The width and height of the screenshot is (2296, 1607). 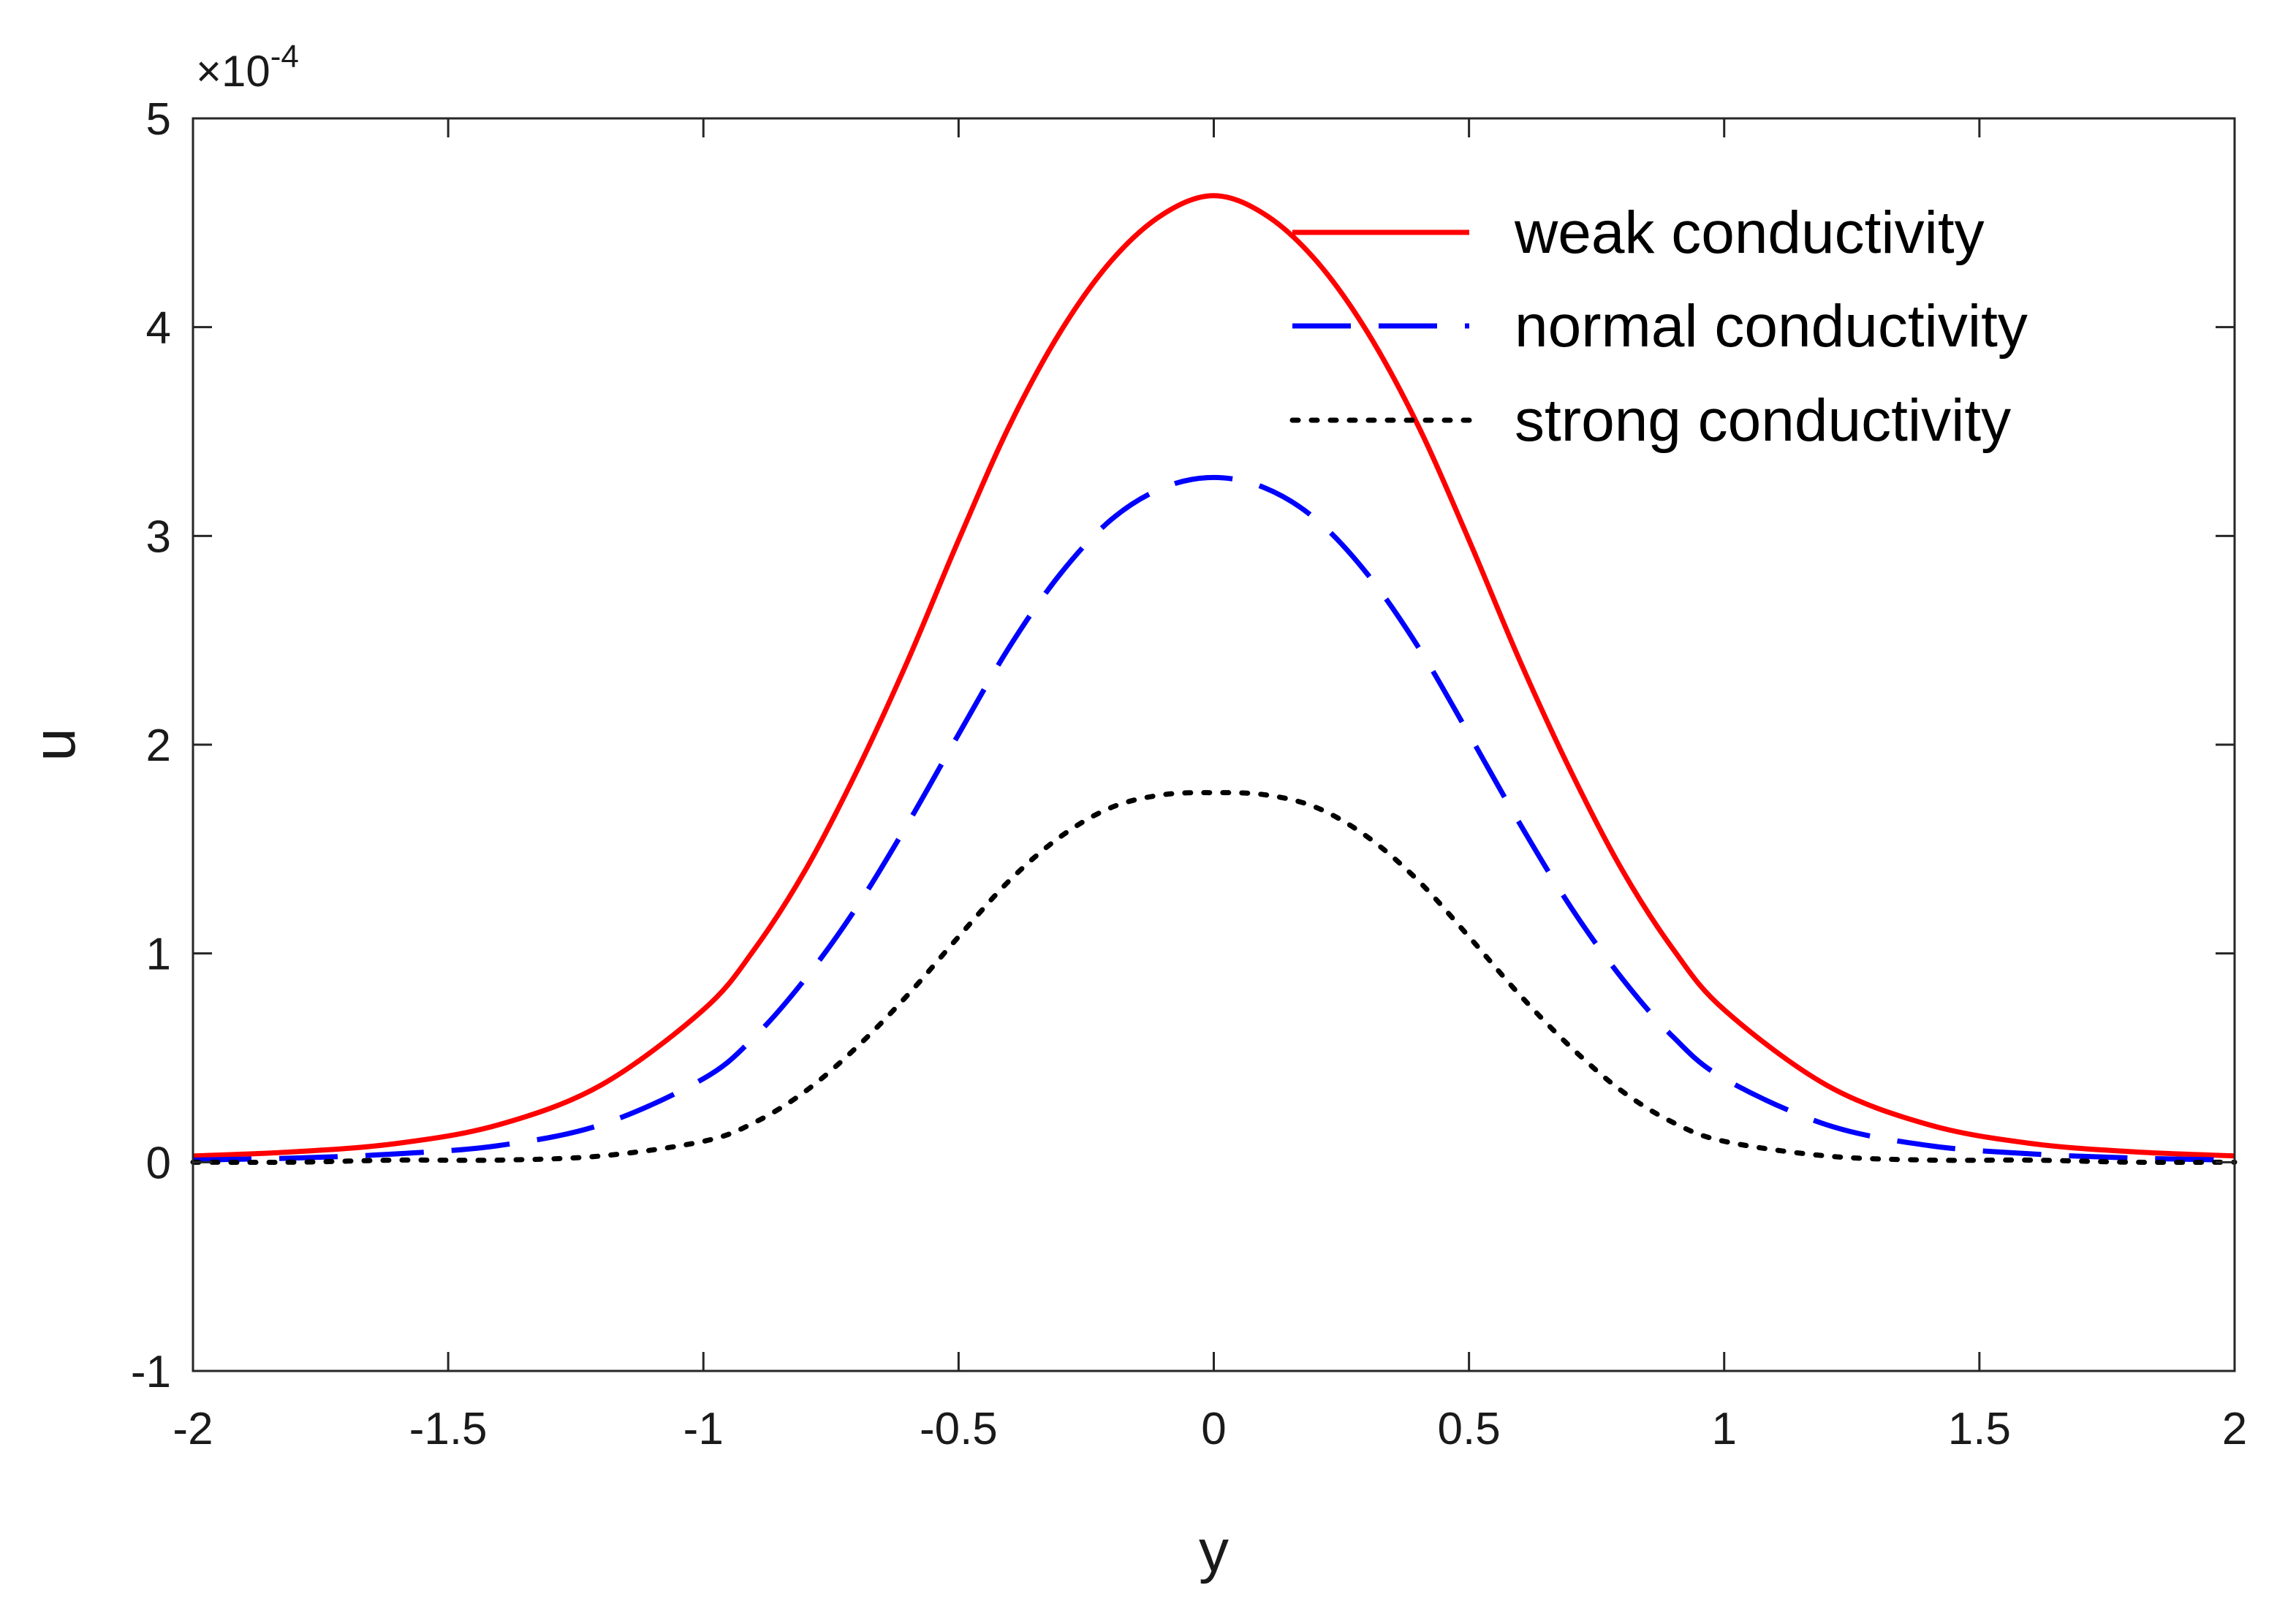 I want to click on y-axis-label: u, so click(x=54, y=744).